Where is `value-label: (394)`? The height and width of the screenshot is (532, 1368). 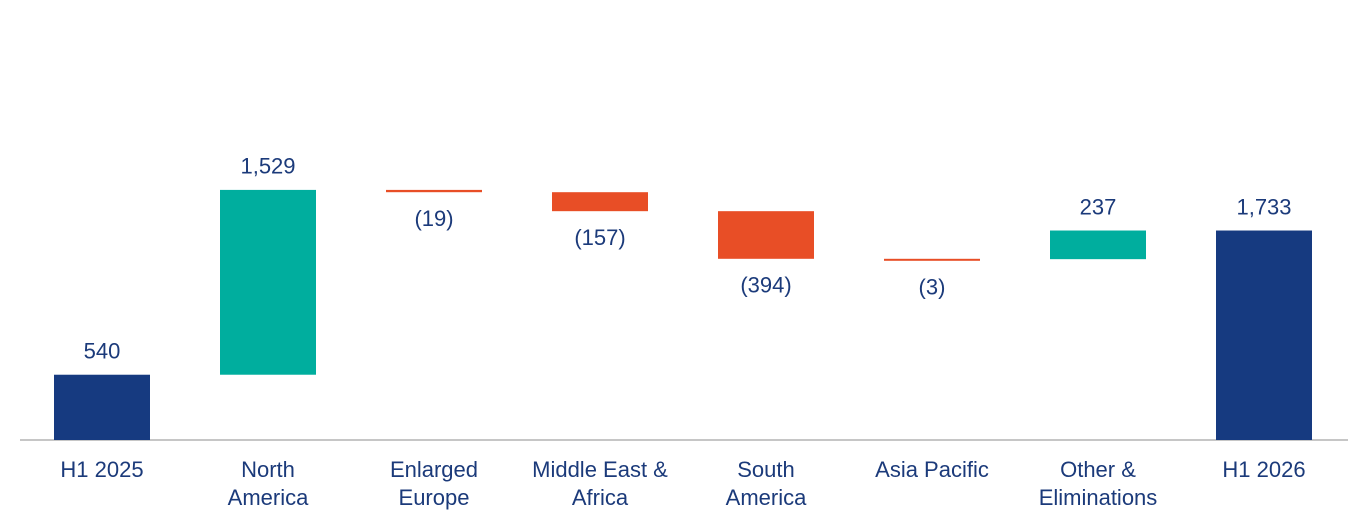
value-label: (394) is located at coordinates (765, 285).